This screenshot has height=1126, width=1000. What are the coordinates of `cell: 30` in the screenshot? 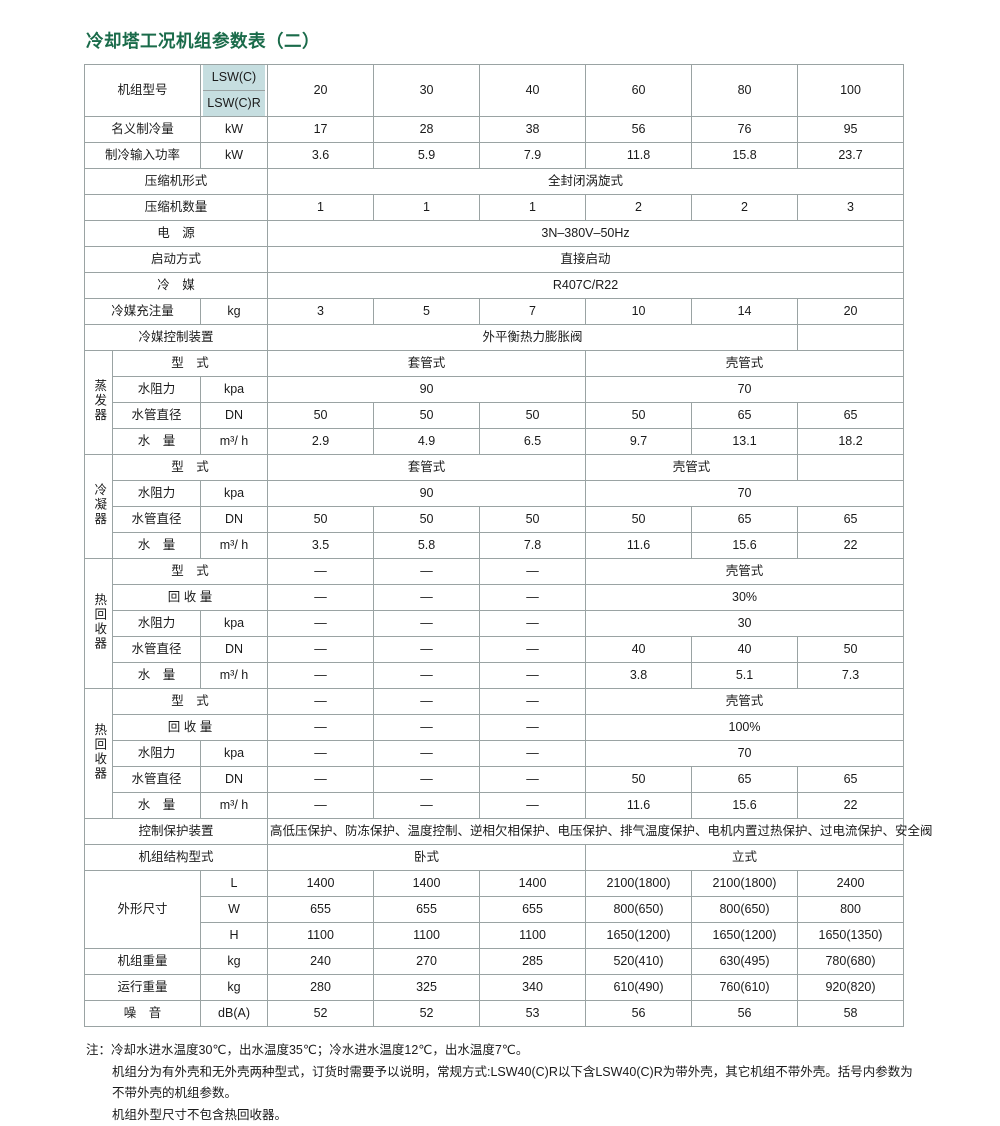 It's located at (745, 624).